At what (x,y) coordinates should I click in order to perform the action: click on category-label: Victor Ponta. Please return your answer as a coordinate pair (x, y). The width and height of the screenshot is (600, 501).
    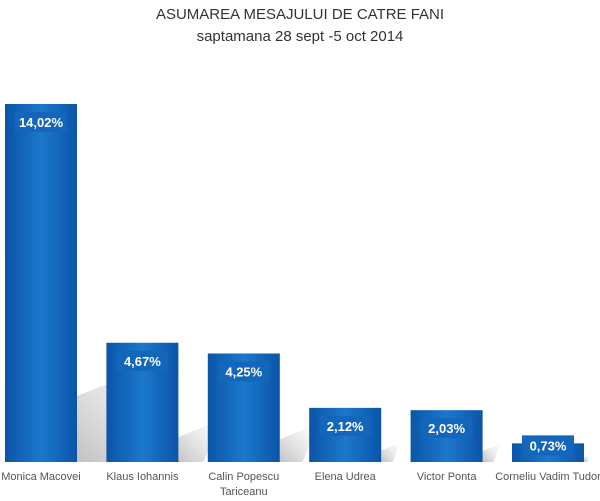
    Looking at the image, I should click on (447, 477).